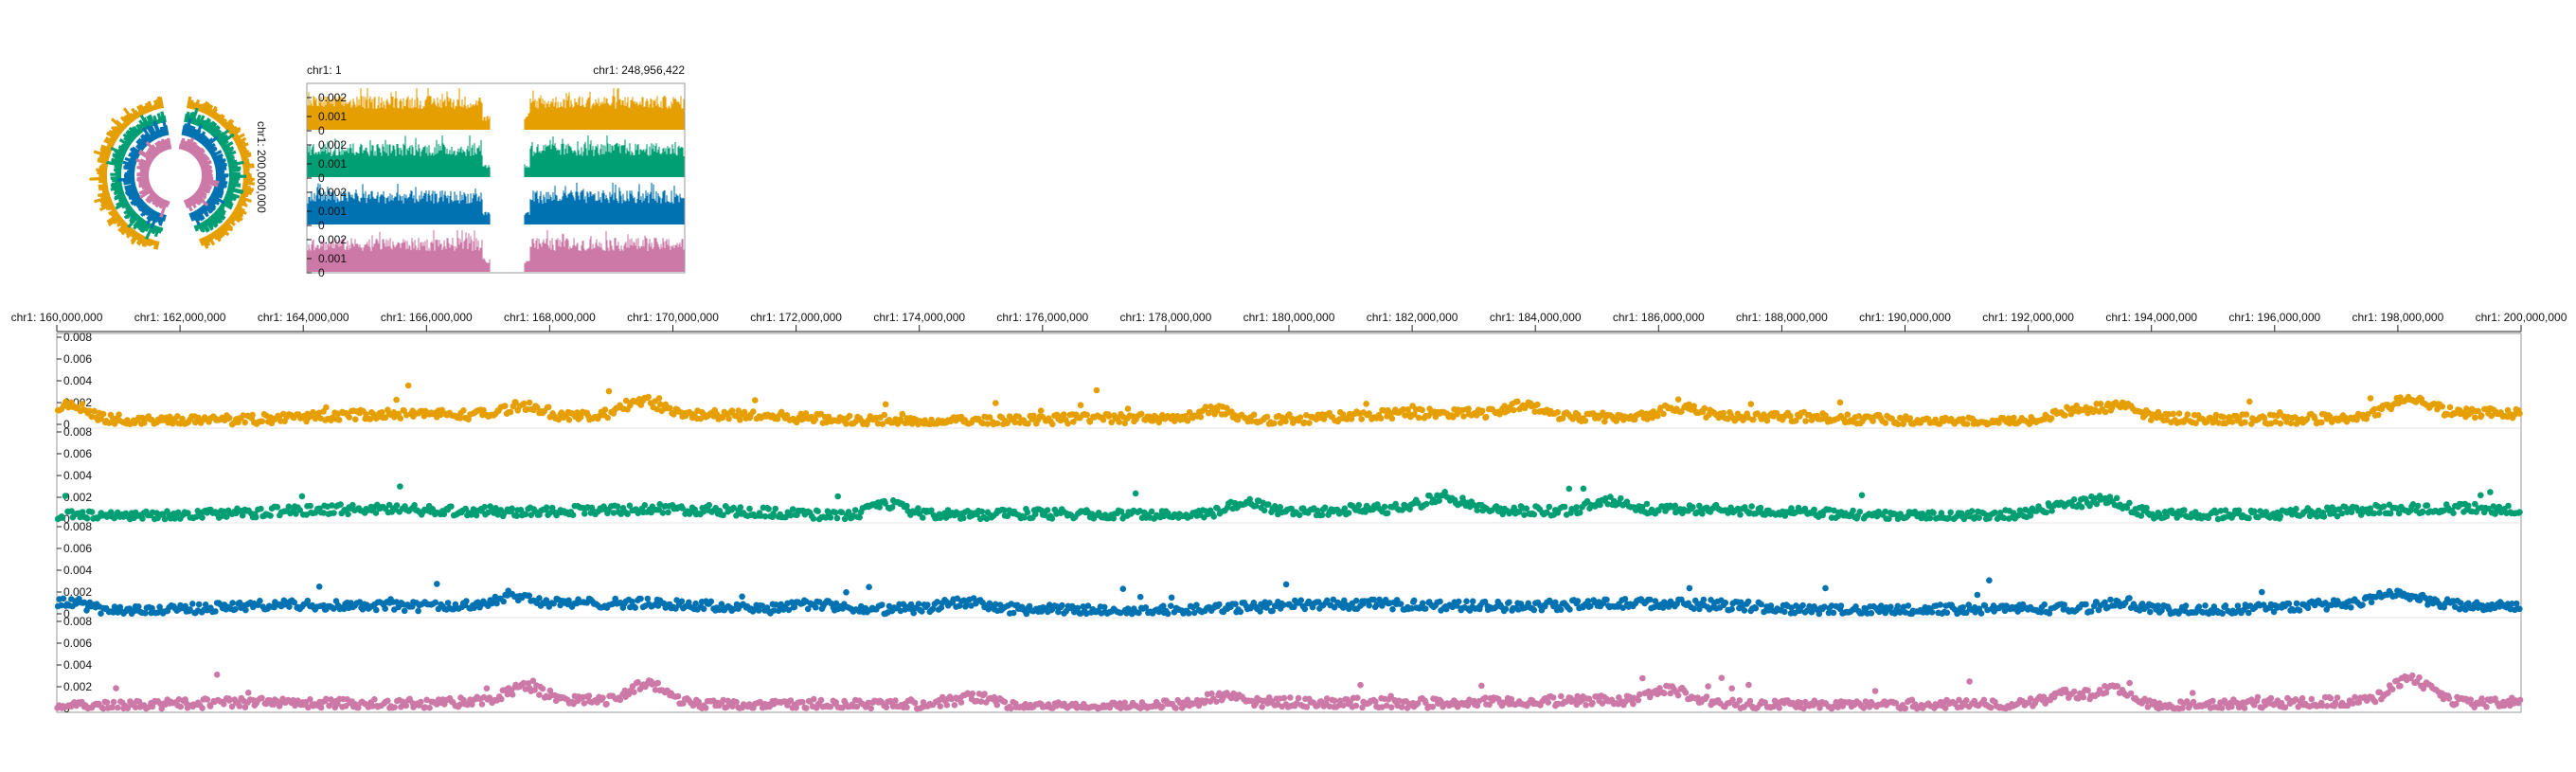 The width and height of the screenshot is (2576, 772). I want to click on y-tick-label: 0.006, so click(77, 359).